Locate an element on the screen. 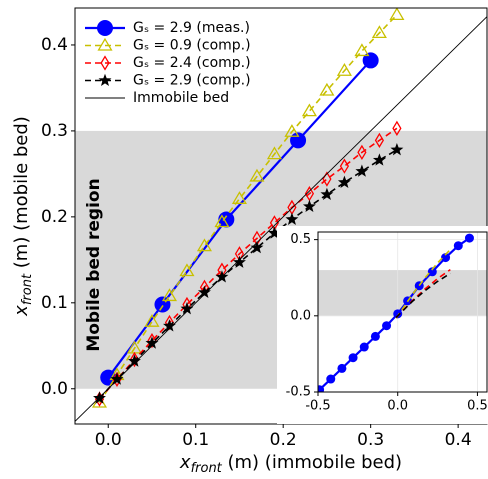  y-tick-label: 0.2 is located at coordinates (54, 217).